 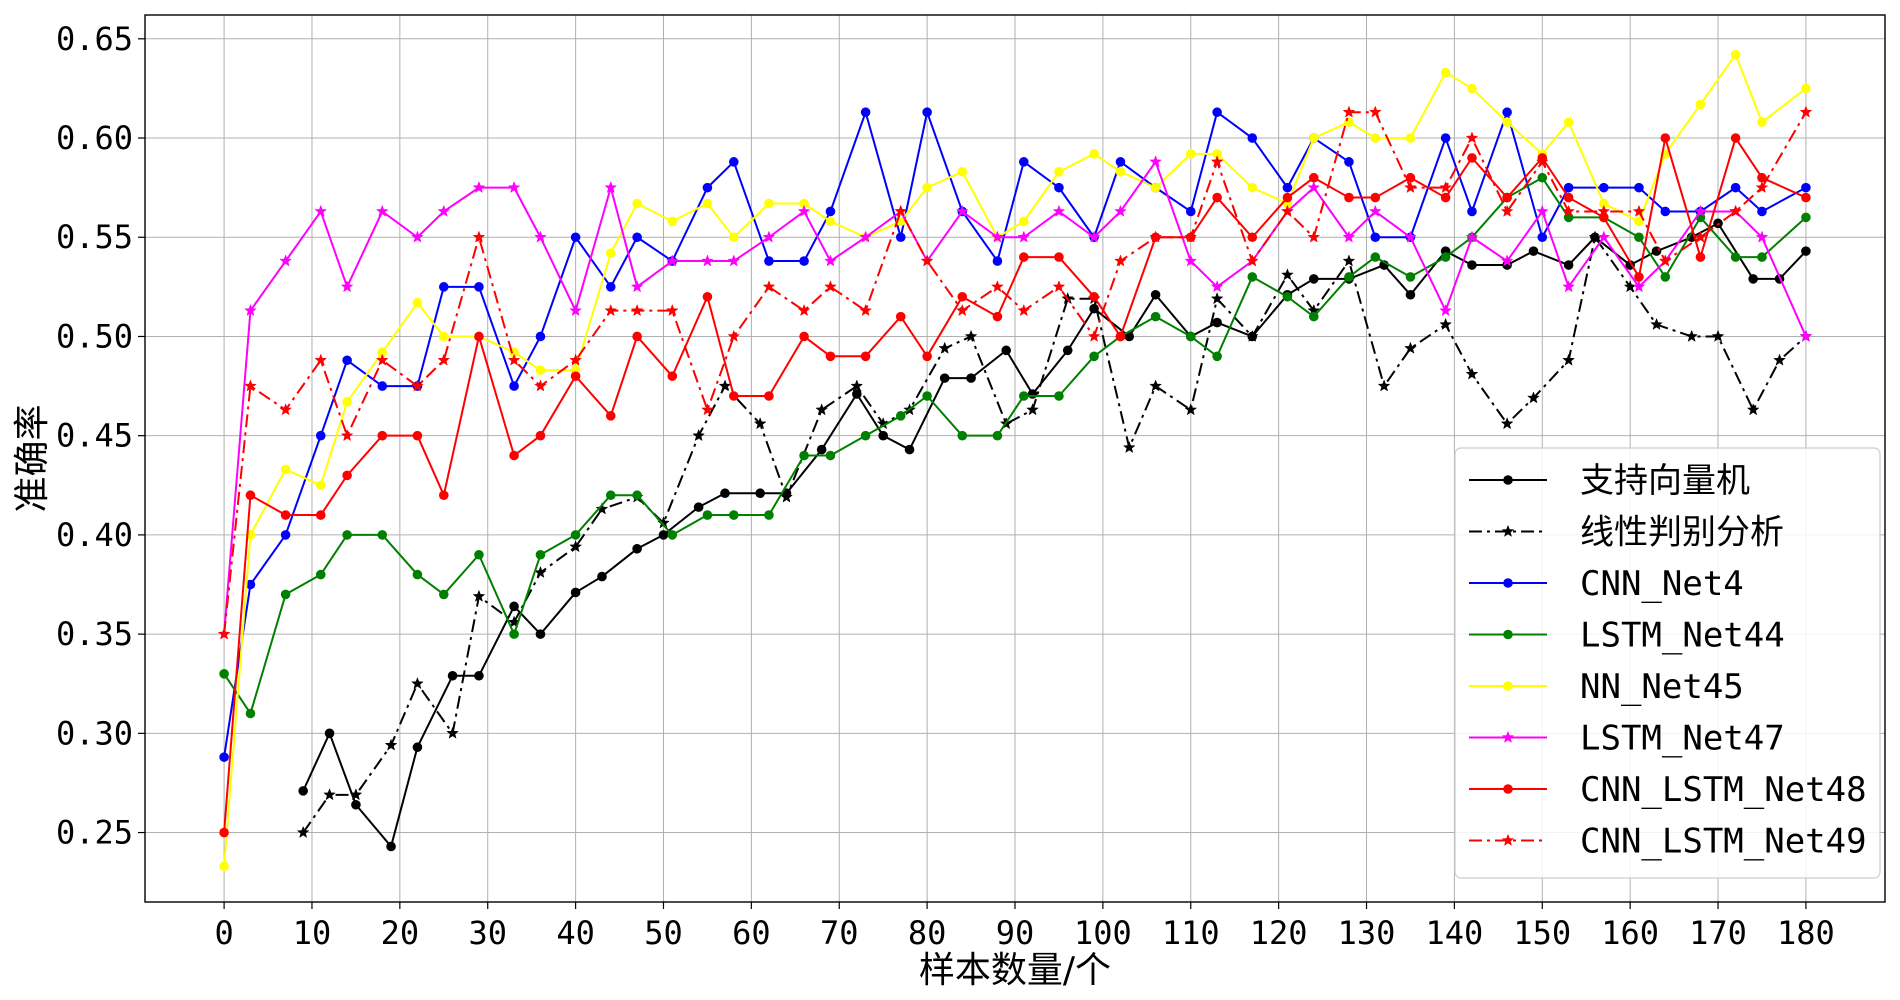 What do you see at coordinates (1682, 739) in the screenshot?
I see `legend-label: LSTM_Net47` at bounding box center [1682, 739].